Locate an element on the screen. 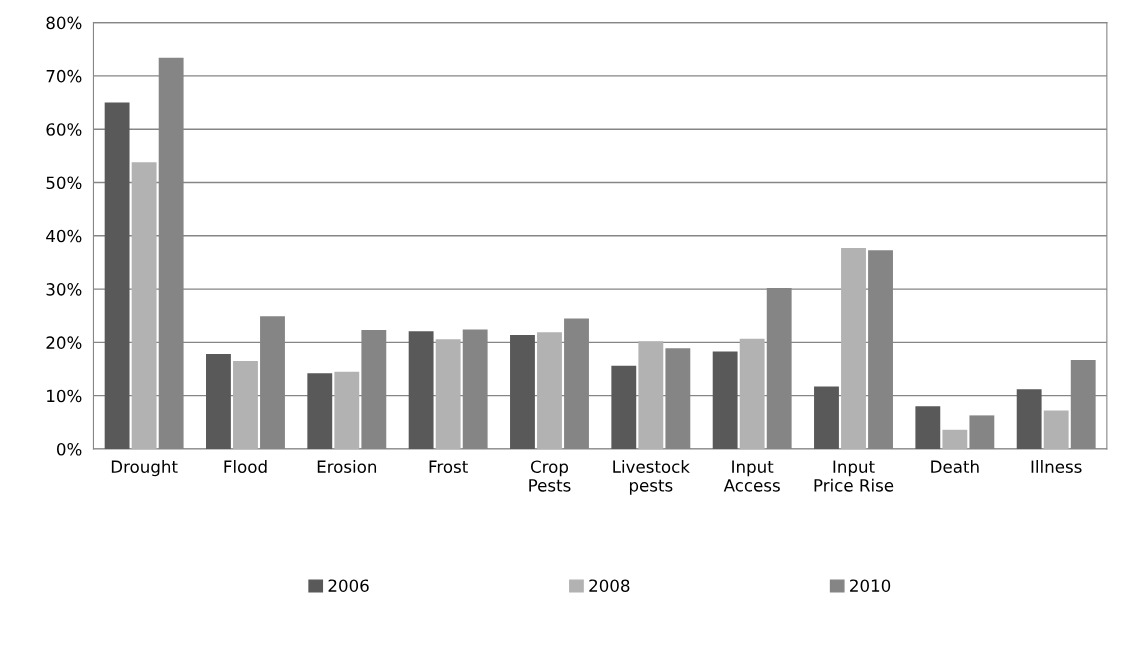 Image resolution: width=1126 pixels, height=646 pixels. x-tick-label: Input Access is located at coordinates (751, 476).